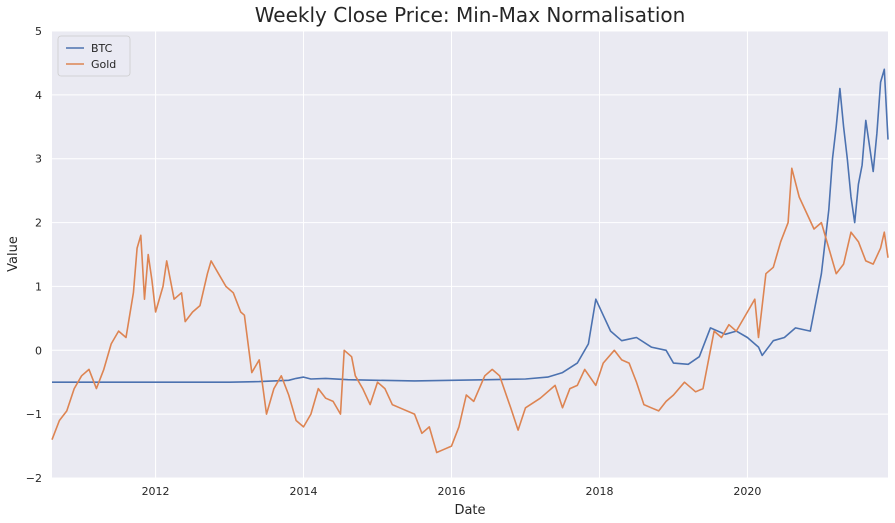 The width and height of the screenshot is (895, 523). I want to click on y-tick-label: 5, so click(38, 31).